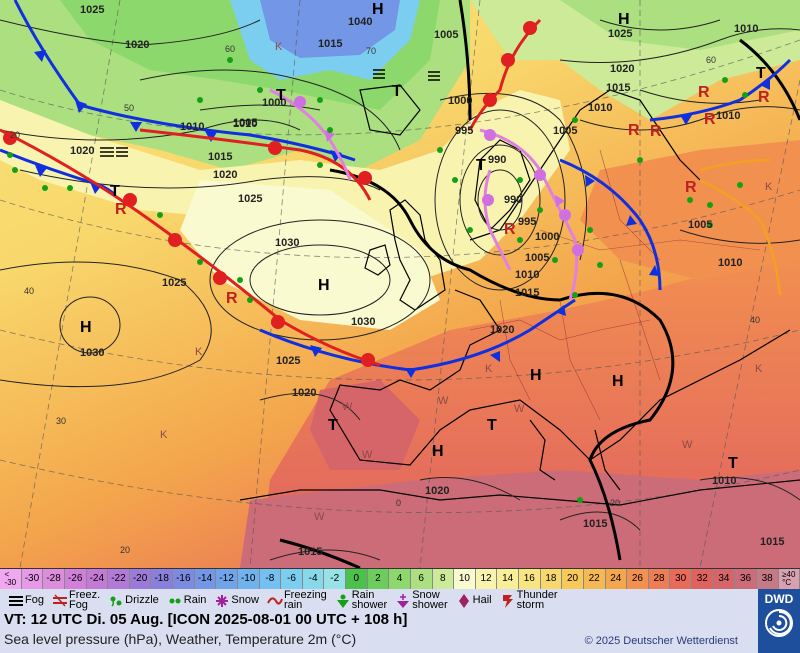 Image resolution: width=800 pixels, height=653 pixels. What do you see at coordinates (84, 600) in the screenshot?
I see `legend-label: Freez. Fog` at bounding box center [84, 600].